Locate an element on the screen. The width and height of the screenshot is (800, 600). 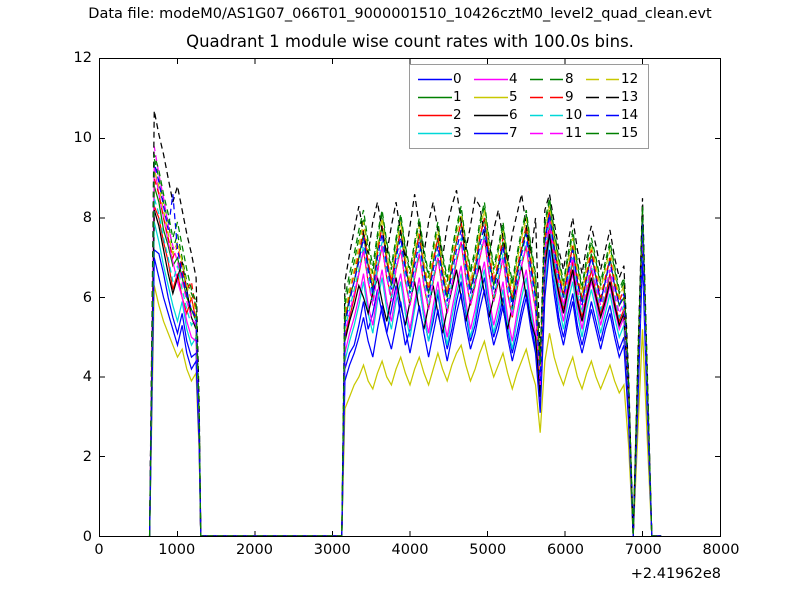
legend-label: 11 is located at coordinates (574, 133).